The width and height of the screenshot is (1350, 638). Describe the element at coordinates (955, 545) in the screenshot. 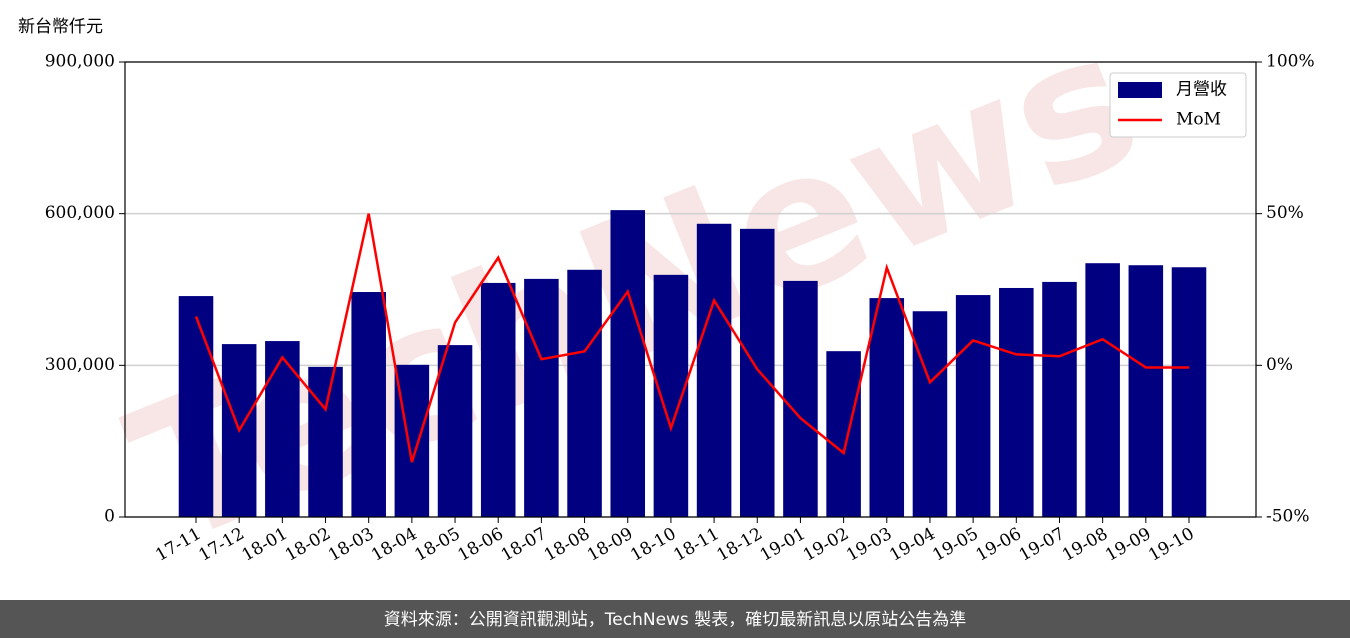

I see `x-tick-label: 19-05` at that location.